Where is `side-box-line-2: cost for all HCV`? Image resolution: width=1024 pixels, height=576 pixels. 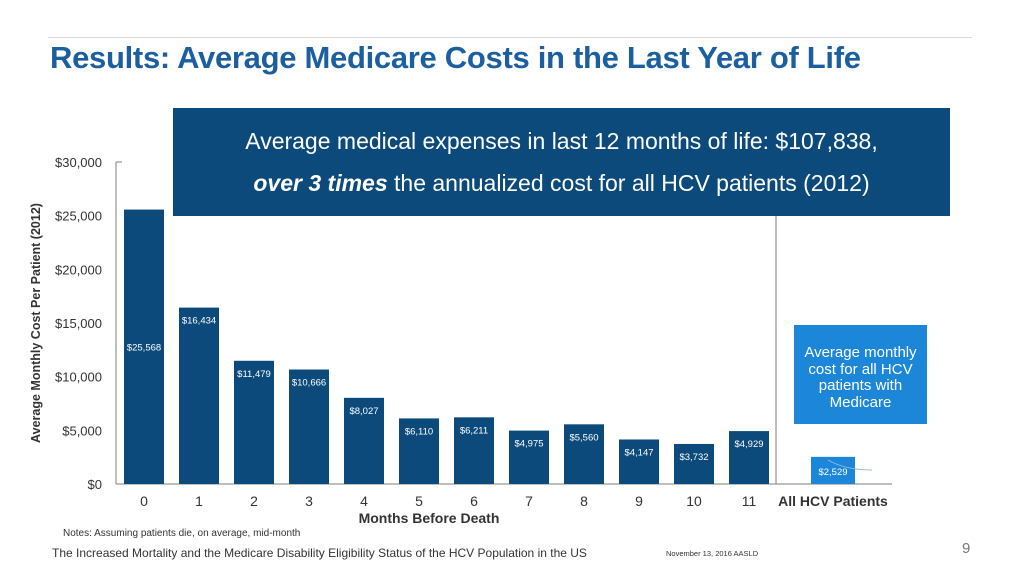
side-box-line-2: cost for all HCV is located at coordinates (860, 369).